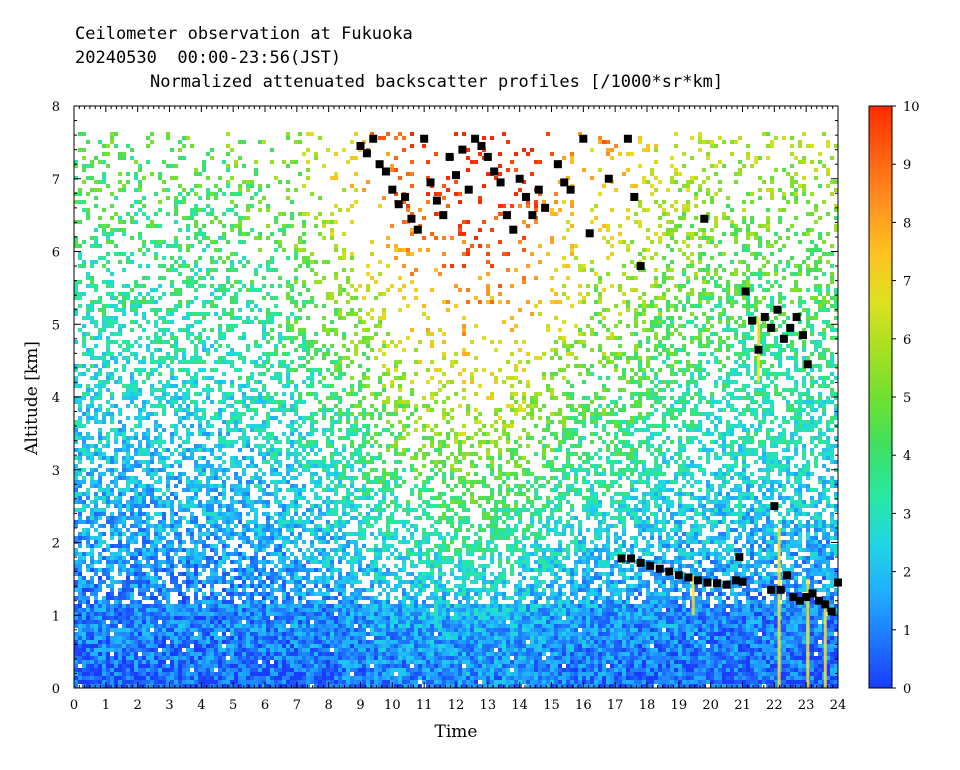  I want to click on colorbar-tick-label: 5, so click(907, 398).